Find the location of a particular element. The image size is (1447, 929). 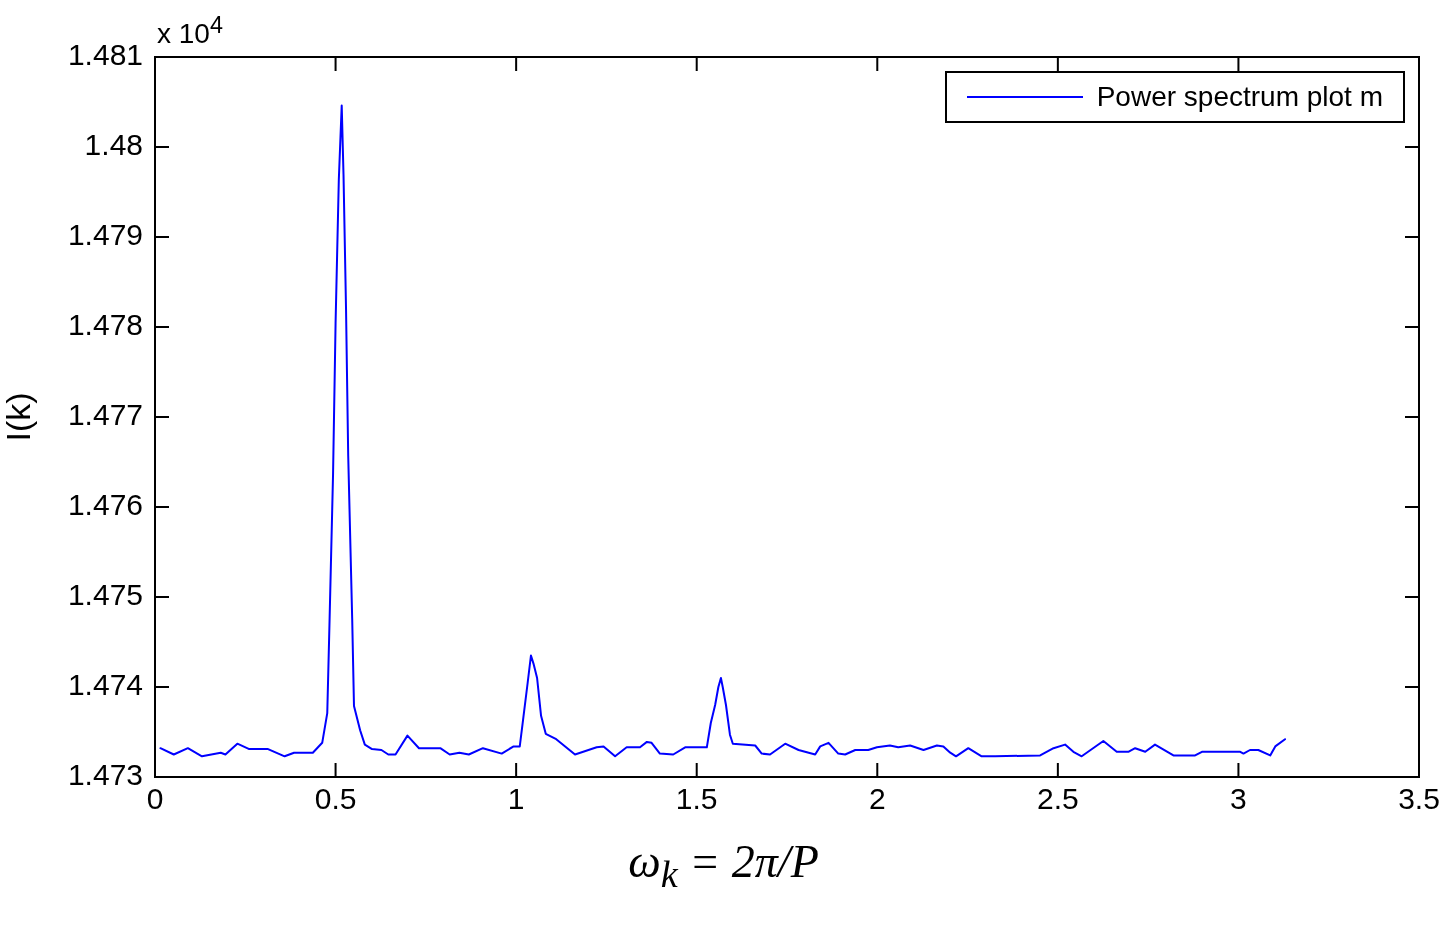

y-tick-label: 1.473 is located at coordinates (105, 775).